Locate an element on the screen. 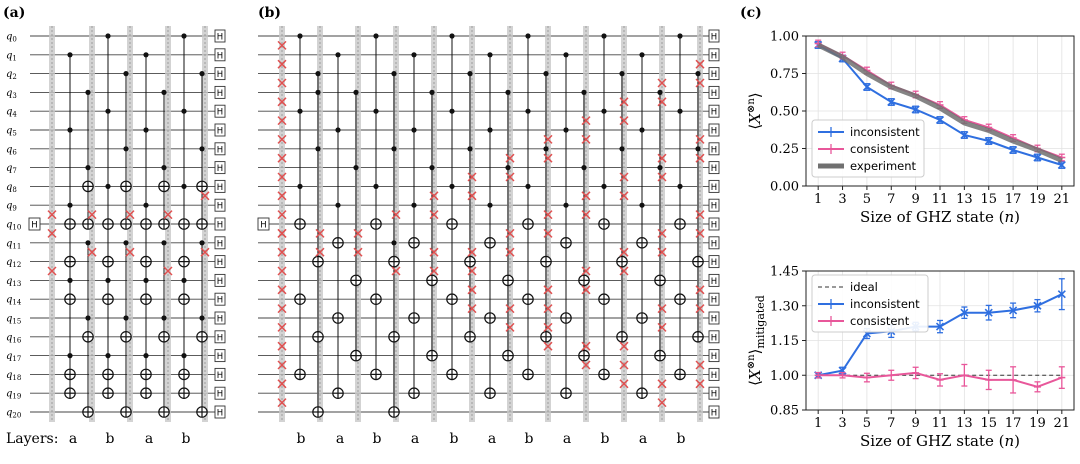  x-tick-label: 7 is located at coordinates (891, 199).